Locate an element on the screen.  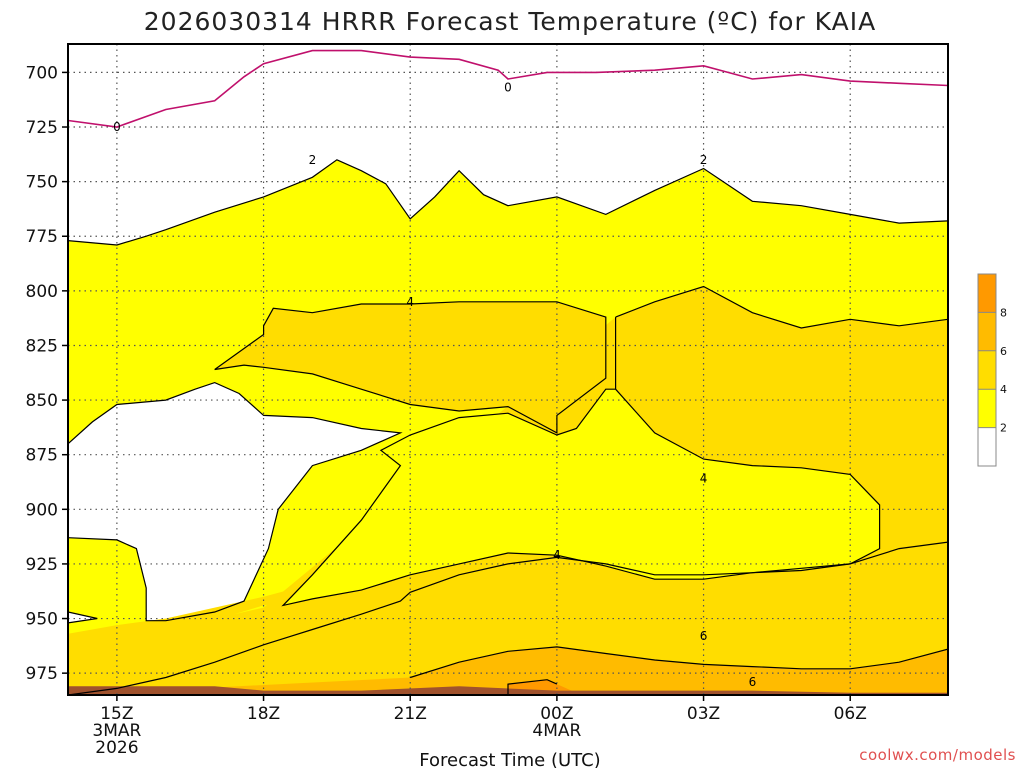
contour-2-pocket-small is located at coordinates (83, 617).